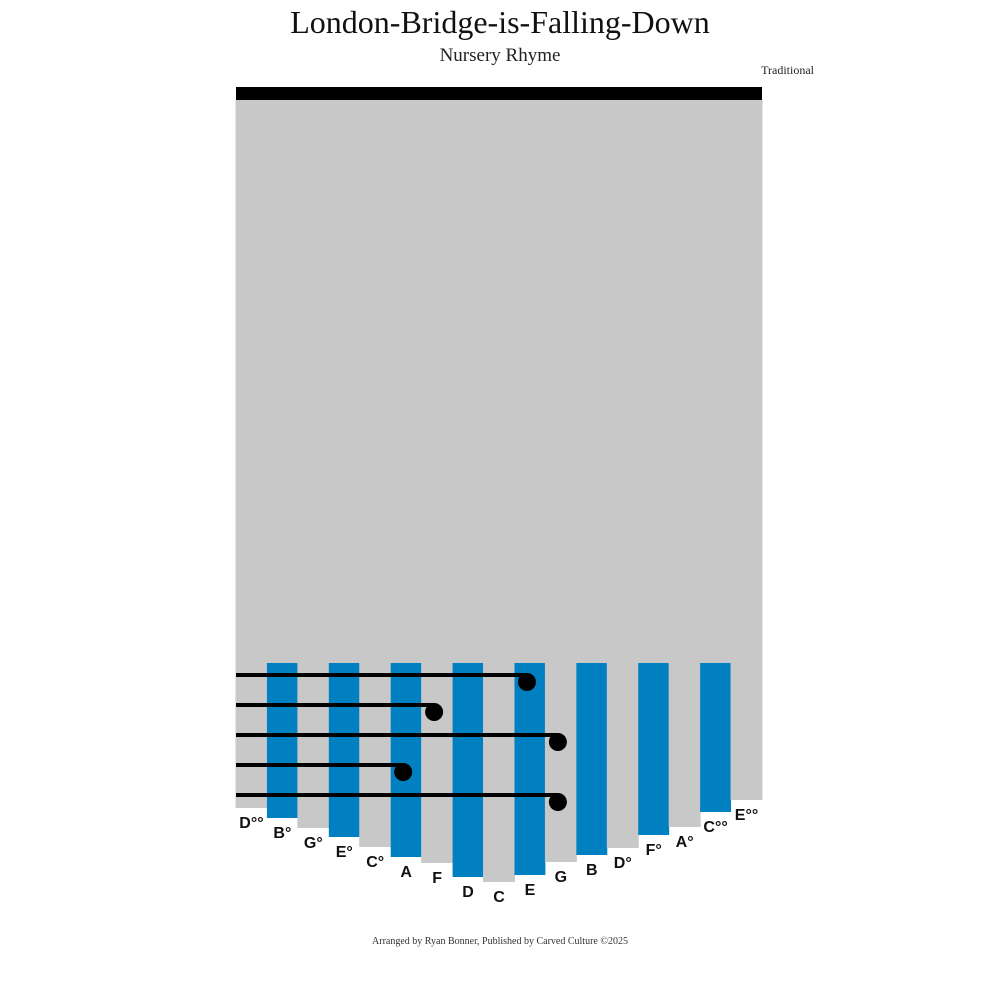 The width and height of the screenshot is (1000, 1000). Describe the element at coordinates (654, 850) in the screenshot. I see `tine-label: F°` at that location.